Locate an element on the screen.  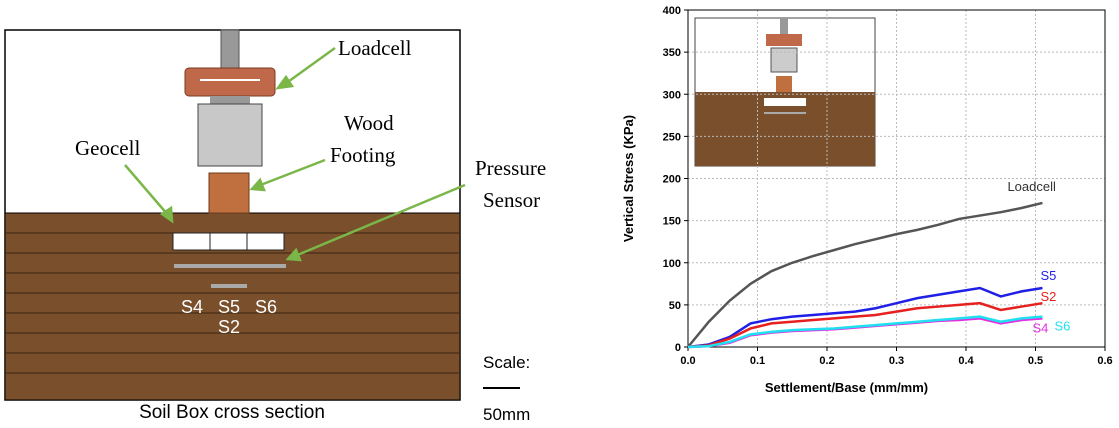
sensors is located at coordinates (230, 266).